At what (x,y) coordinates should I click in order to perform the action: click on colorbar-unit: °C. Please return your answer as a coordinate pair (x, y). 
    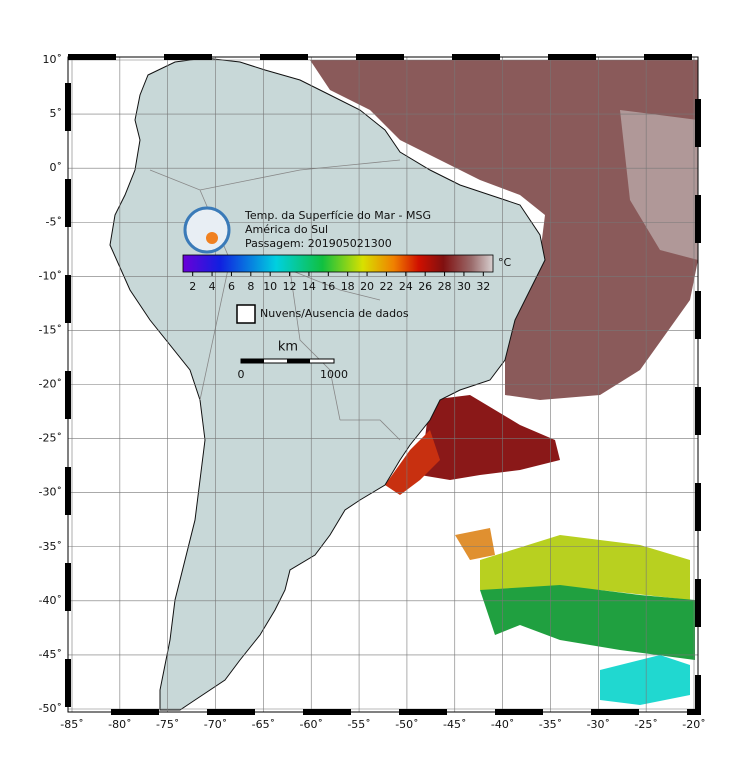
    Looking at the image, I should click on (505, 262).